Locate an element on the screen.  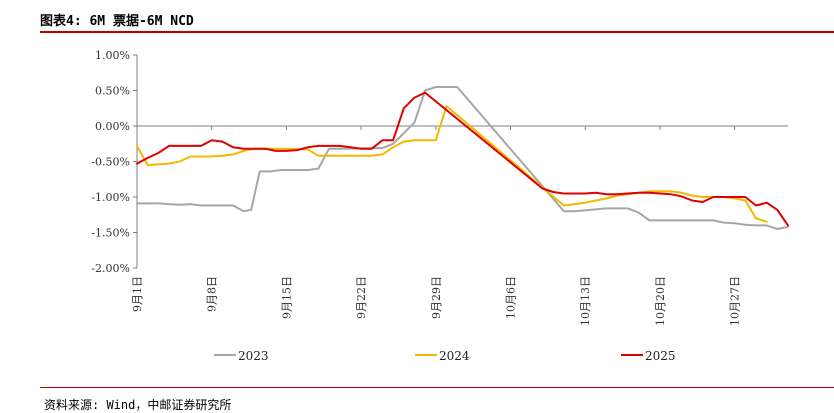
legend-label-2025: 2025 is located at coordinates (660, 356).